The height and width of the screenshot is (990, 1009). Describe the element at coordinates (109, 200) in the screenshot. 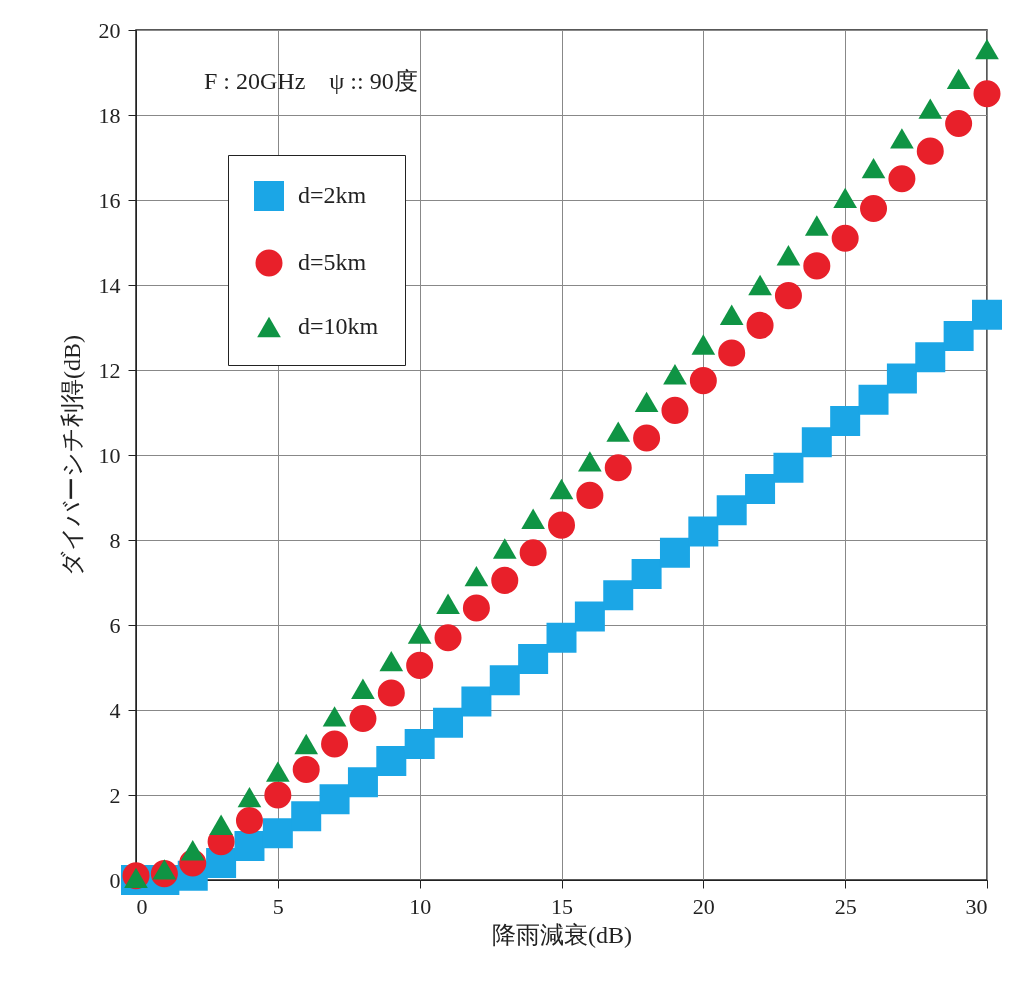

I see `y-tick-label: 16` at that location.